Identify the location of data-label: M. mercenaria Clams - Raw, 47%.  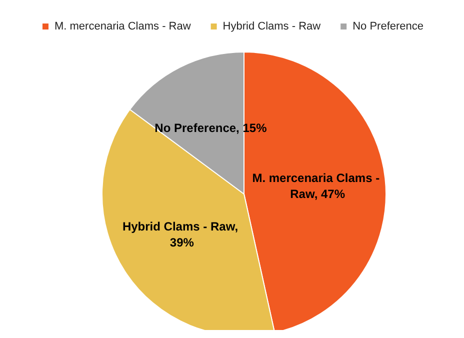
(317, 185).